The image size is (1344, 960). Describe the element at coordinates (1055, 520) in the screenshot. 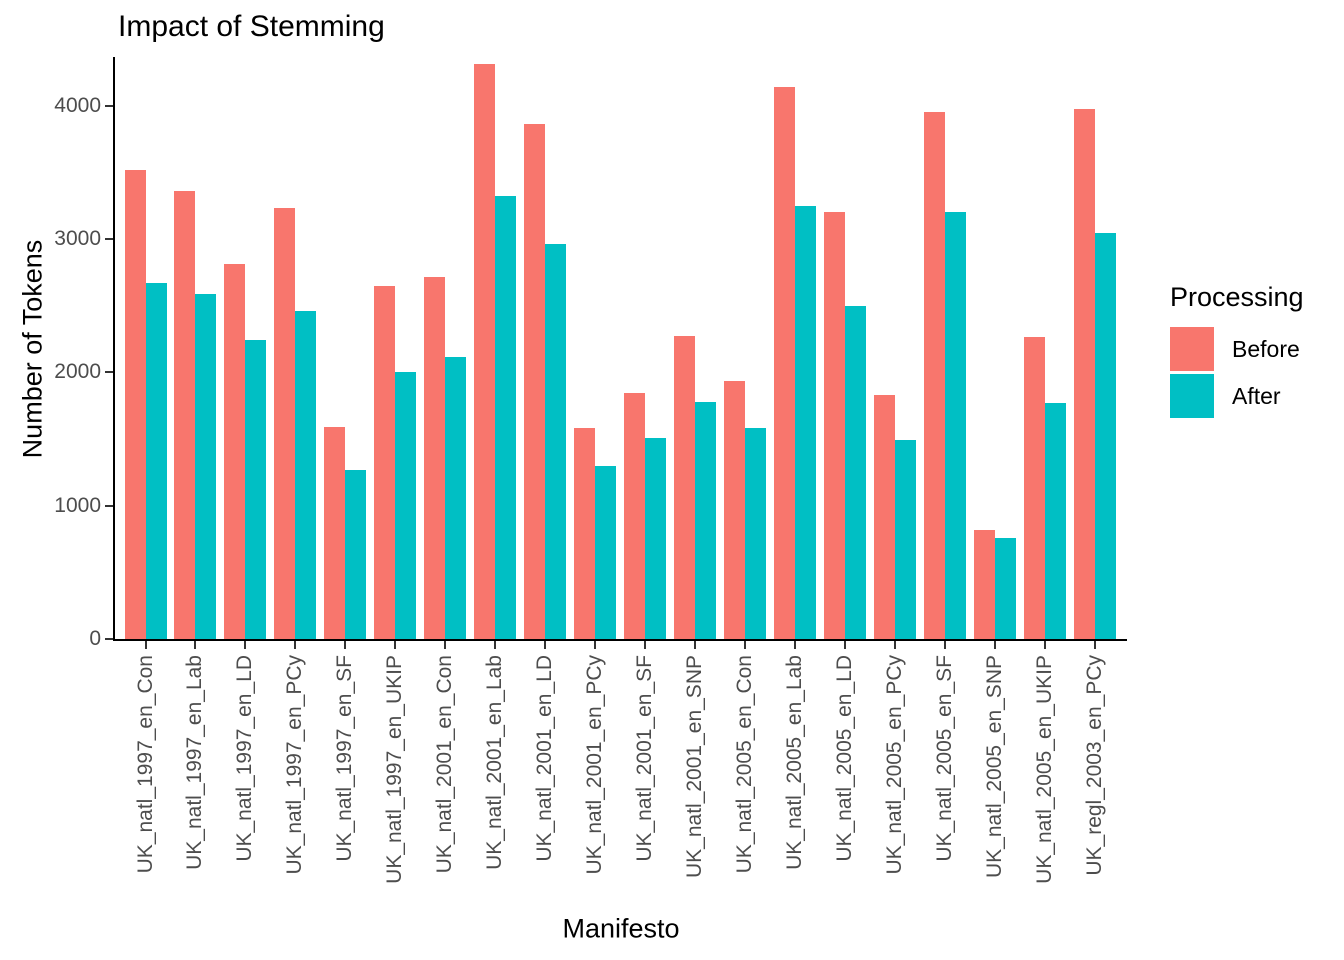

I see `bar-after-UK_natl_2005_en_UKIP` at that location.